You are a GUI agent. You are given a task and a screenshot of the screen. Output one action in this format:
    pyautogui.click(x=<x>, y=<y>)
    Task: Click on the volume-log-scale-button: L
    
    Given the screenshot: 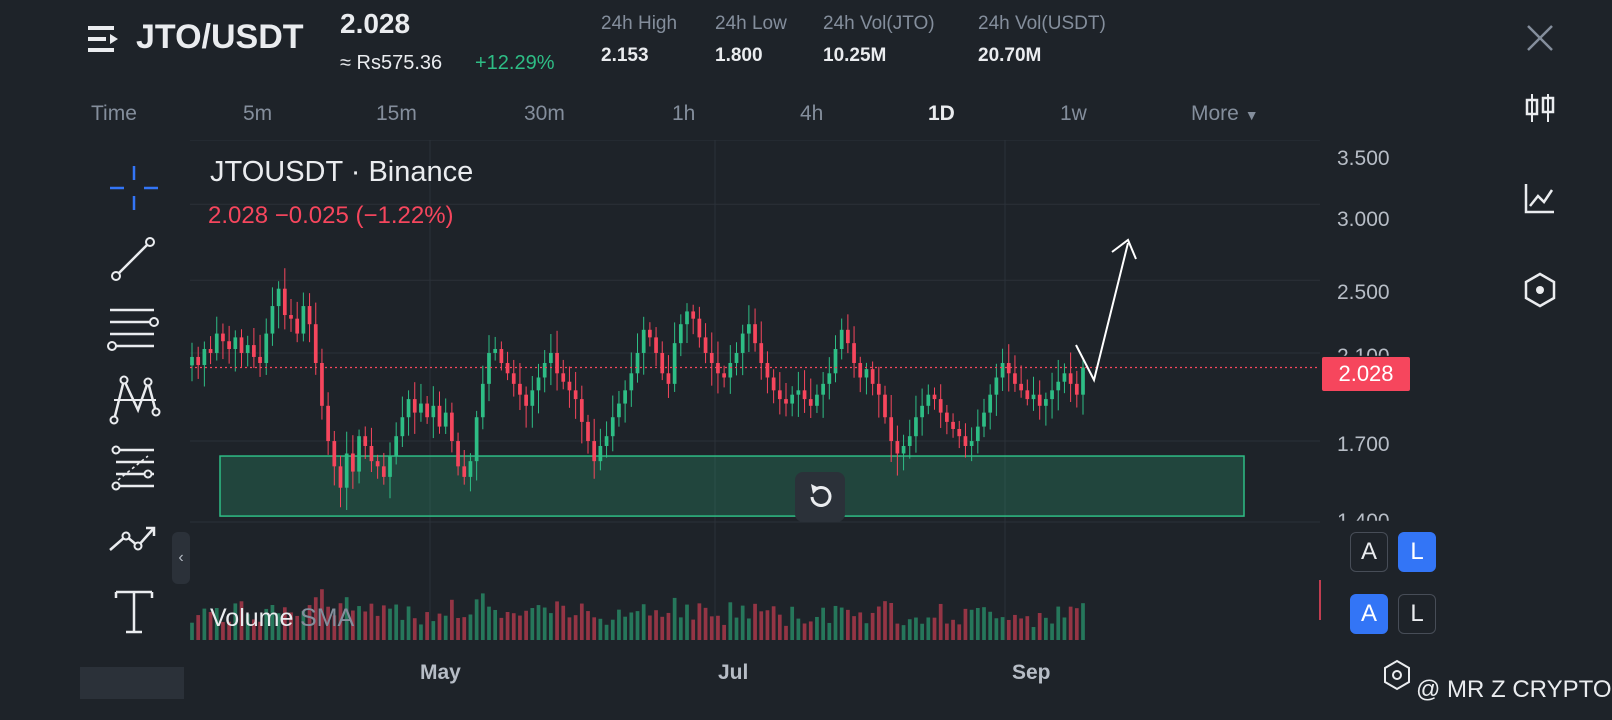 What is the action you would take?
    pyautogui.click(x=1417, y=614)
    